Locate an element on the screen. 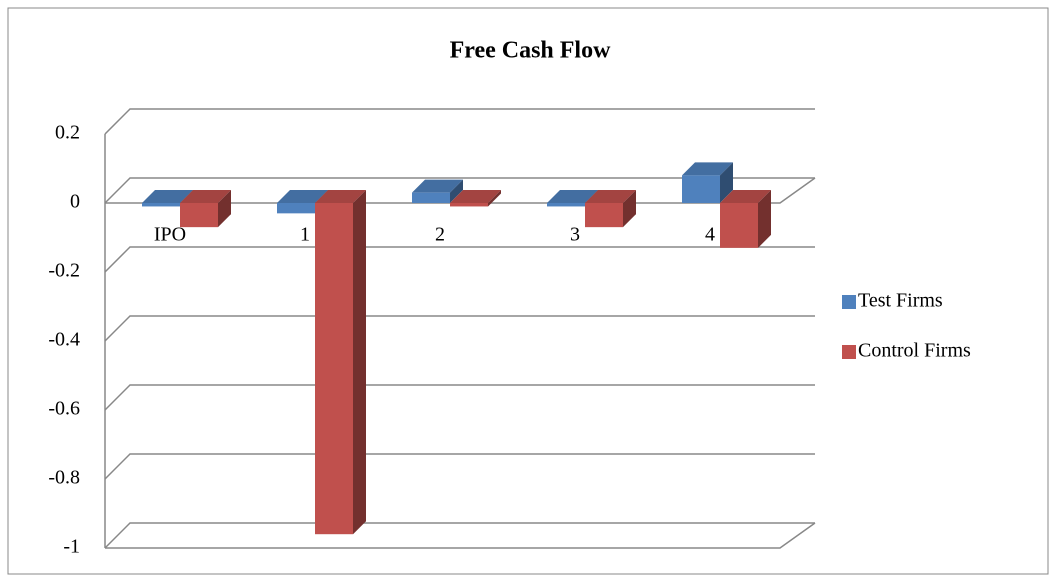 The image size is (1057, 581). x-tick-label: 3 is located at coordinates (575, 235).